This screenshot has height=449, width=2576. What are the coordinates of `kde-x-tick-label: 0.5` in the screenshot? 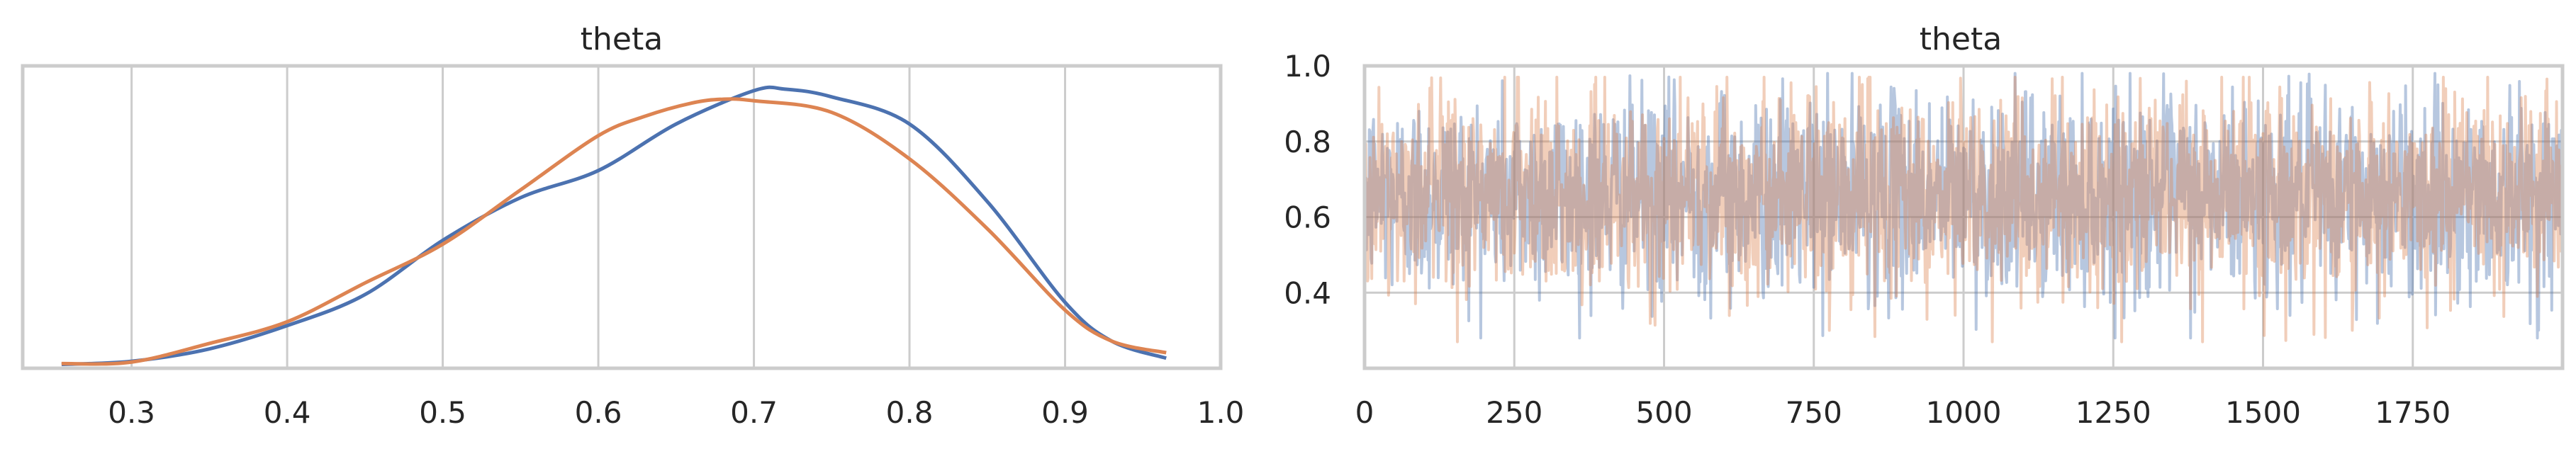 It's located at (442, 413).